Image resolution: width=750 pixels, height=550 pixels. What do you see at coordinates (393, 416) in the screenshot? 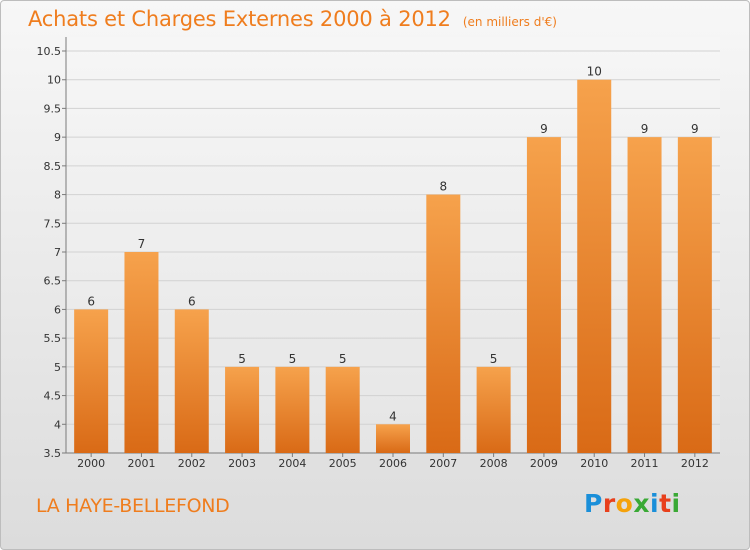
I see `data-label: 4` at bounding box center [393, 416].